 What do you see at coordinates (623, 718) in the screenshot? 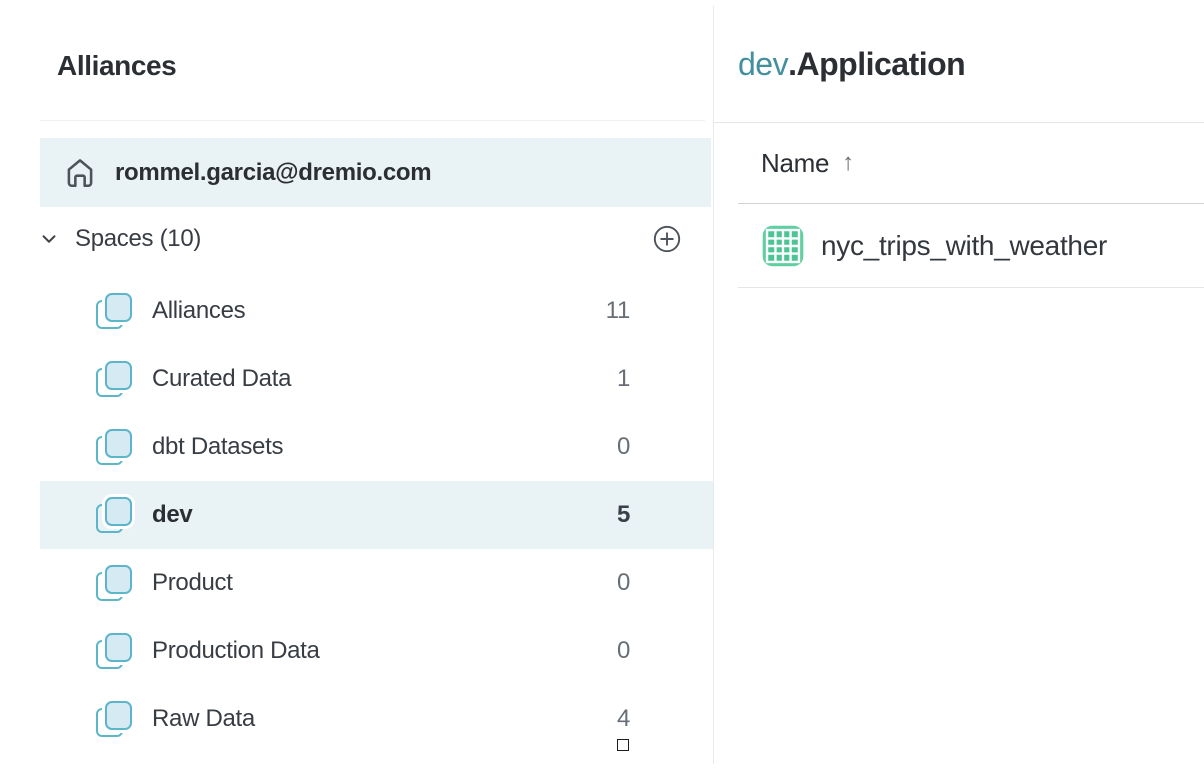
I see `space-dataset-count: 4` at bounding box center [623, 718].